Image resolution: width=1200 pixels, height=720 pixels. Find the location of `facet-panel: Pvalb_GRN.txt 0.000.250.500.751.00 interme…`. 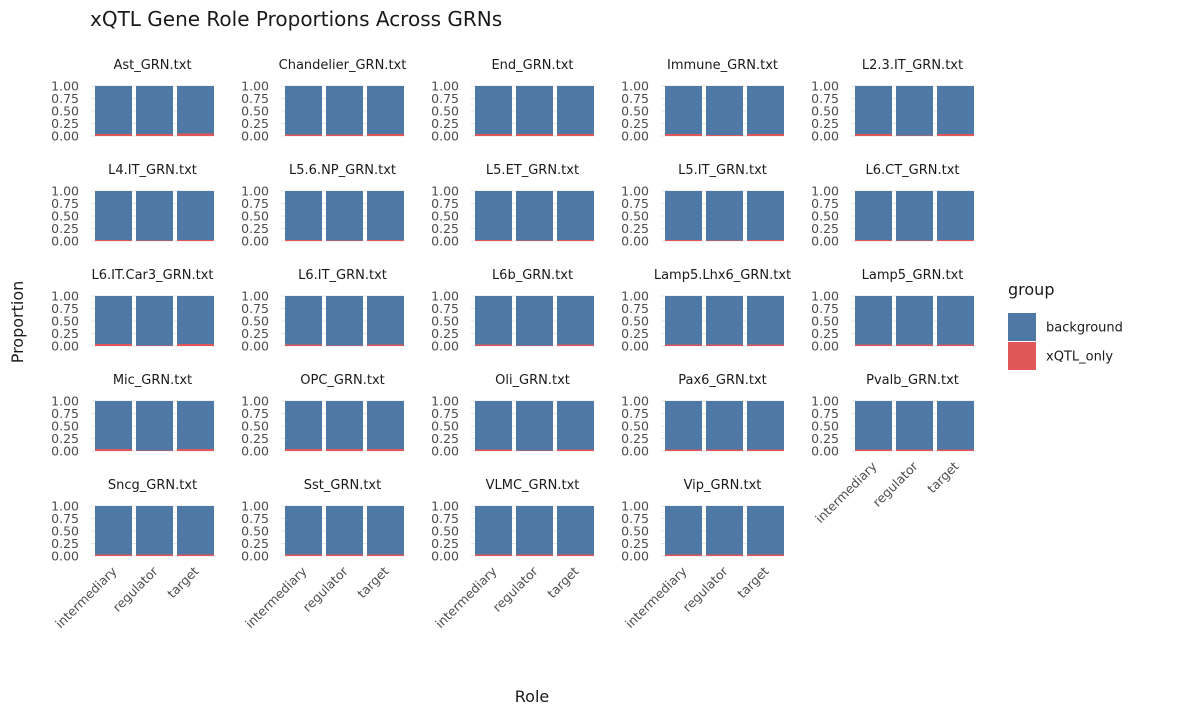

facet-panel: Pvalb_GRN.txt 0.000.250.500.751.00 interme… is located at coordinates (892, 449).